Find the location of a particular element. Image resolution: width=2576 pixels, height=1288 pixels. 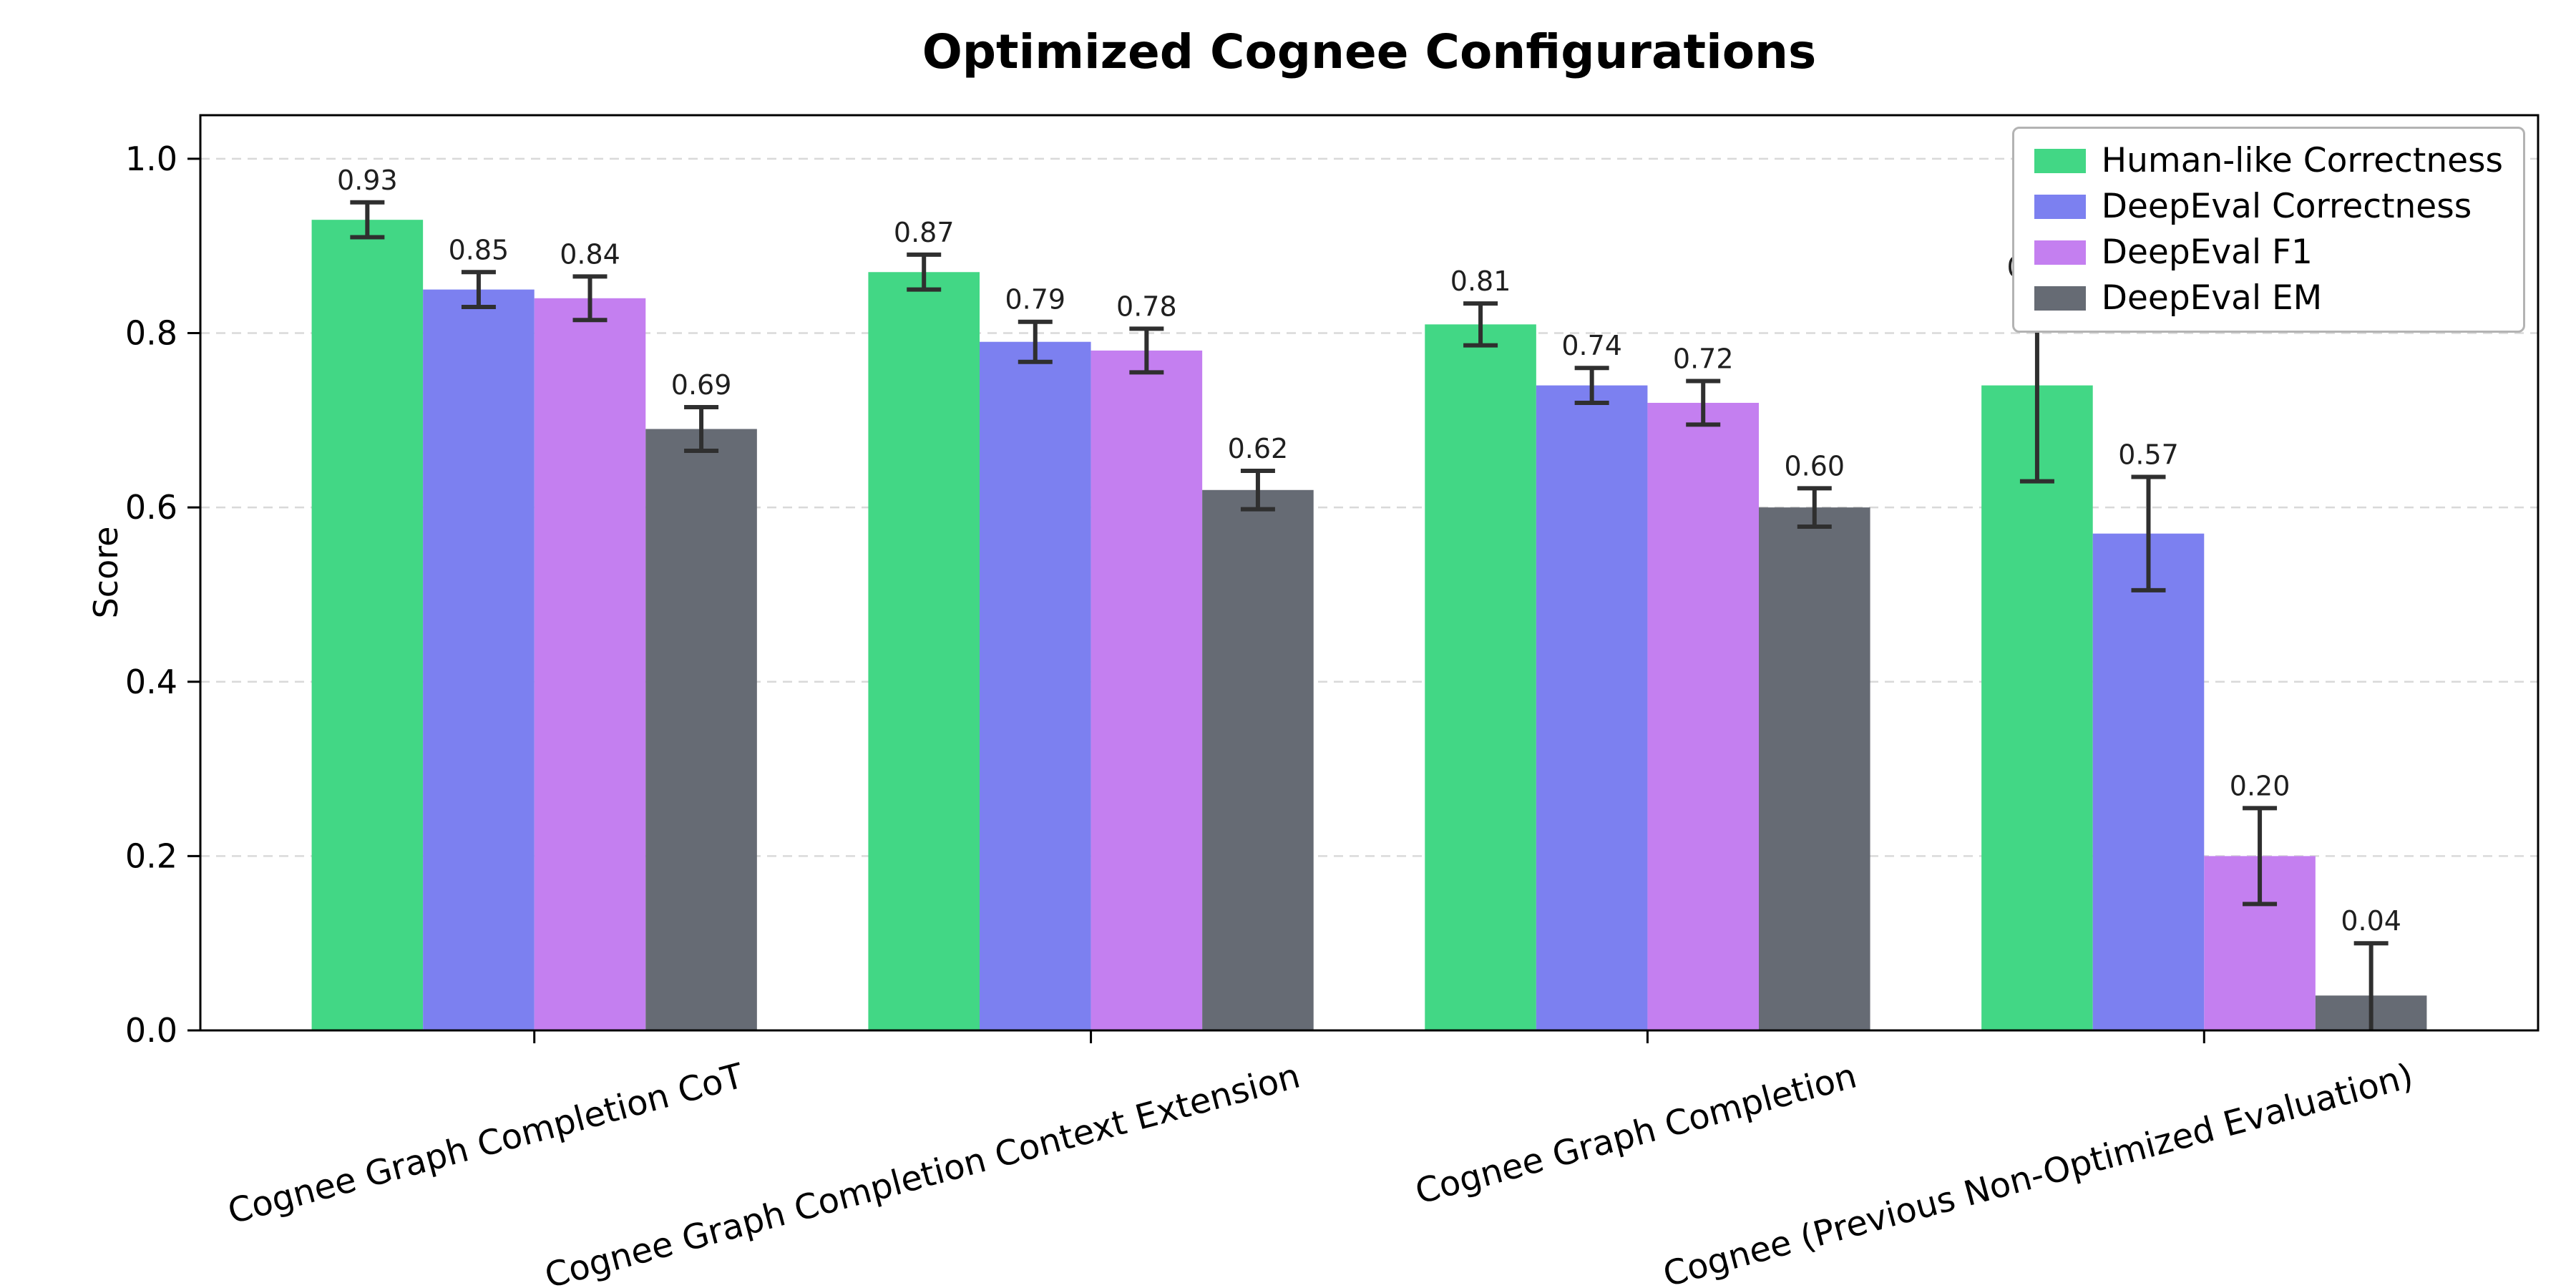

y-tick-label: 0.6 is located at coordinates (151, 507).